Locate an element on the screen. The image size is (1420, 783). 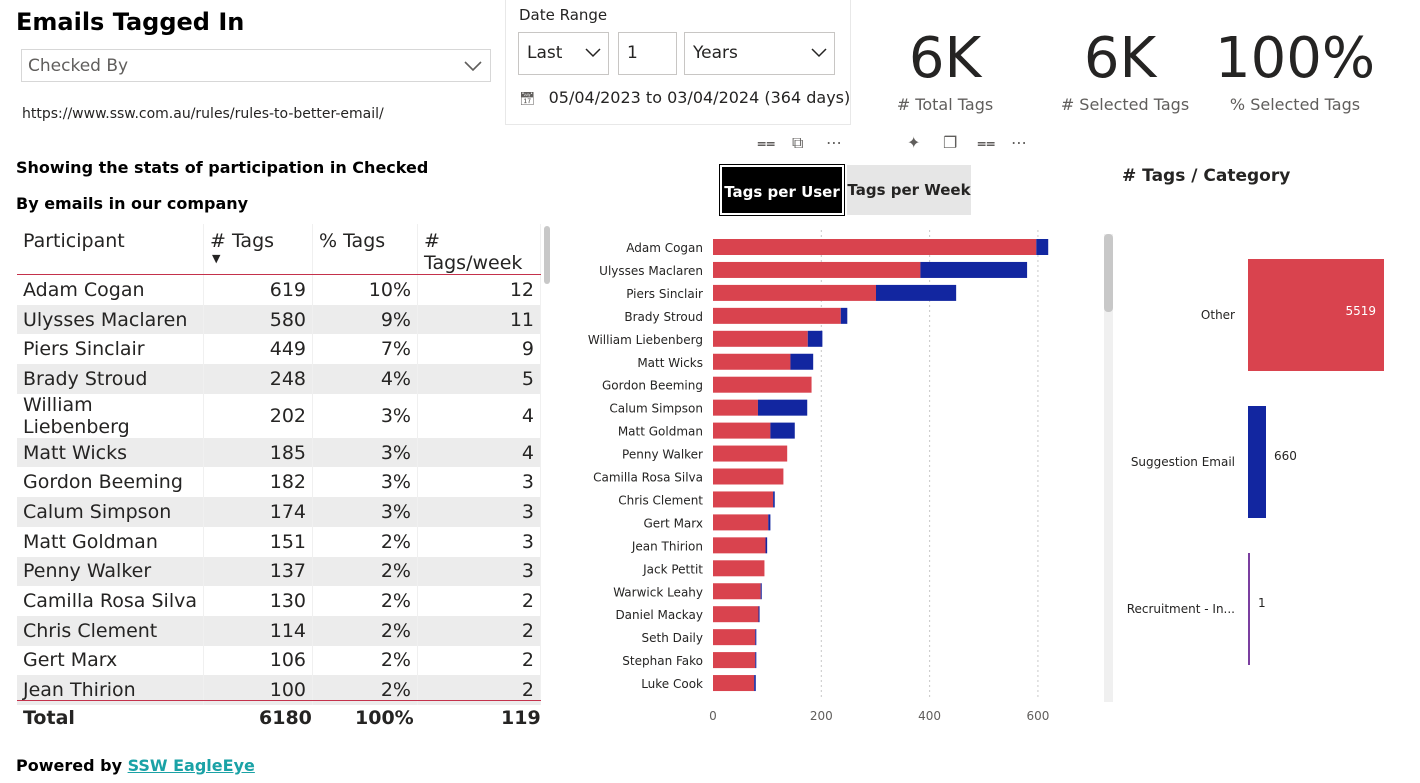
y-tick-label: William Liebenberg is located at coordinates (645, 340).